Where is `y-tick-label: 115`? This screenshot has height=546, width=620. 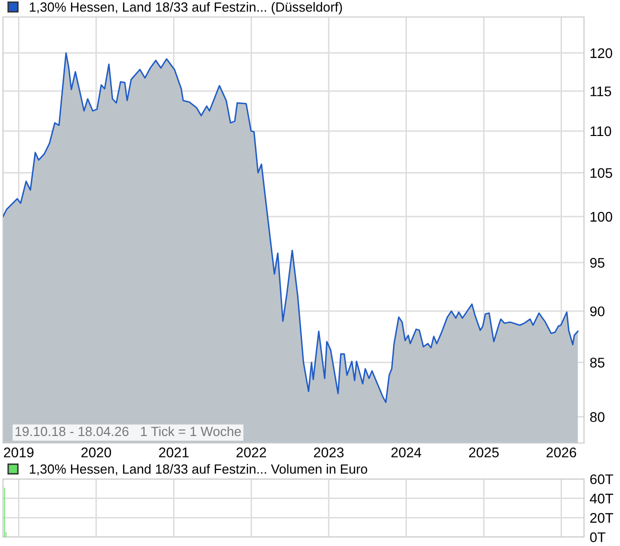 y-tick-label: 115 is located at coordinates (601, 91).